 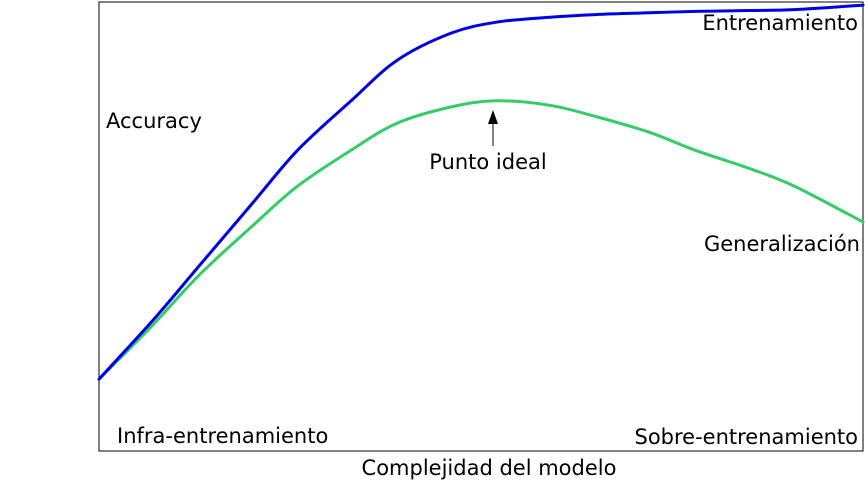 What do you see at coordinates (782, 244) in the screenshot?
I see `series-label-generalization: Generalización` at bounding box center [782, 244].